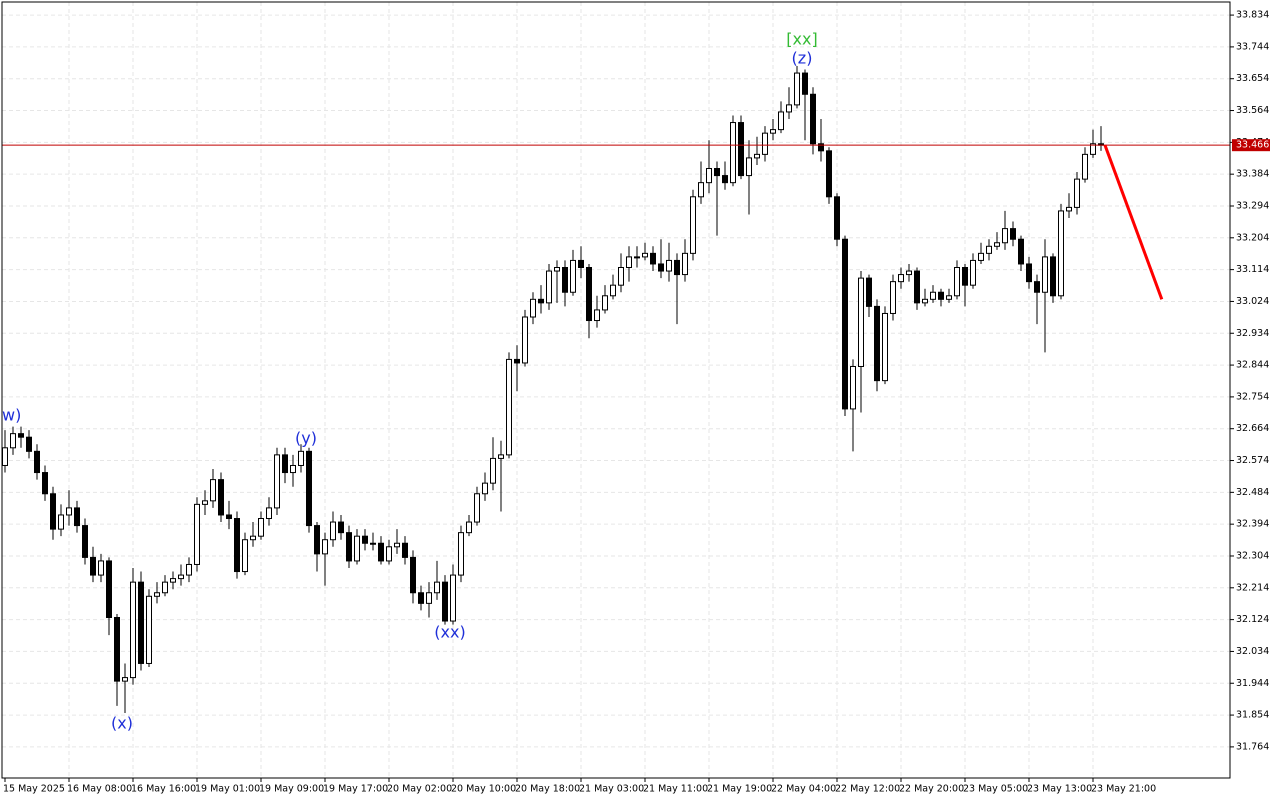 Image resolution: width=1280 pixels, height=800 pixels. I want to click on y-tick-label: 33.024, so click(1252, 301).